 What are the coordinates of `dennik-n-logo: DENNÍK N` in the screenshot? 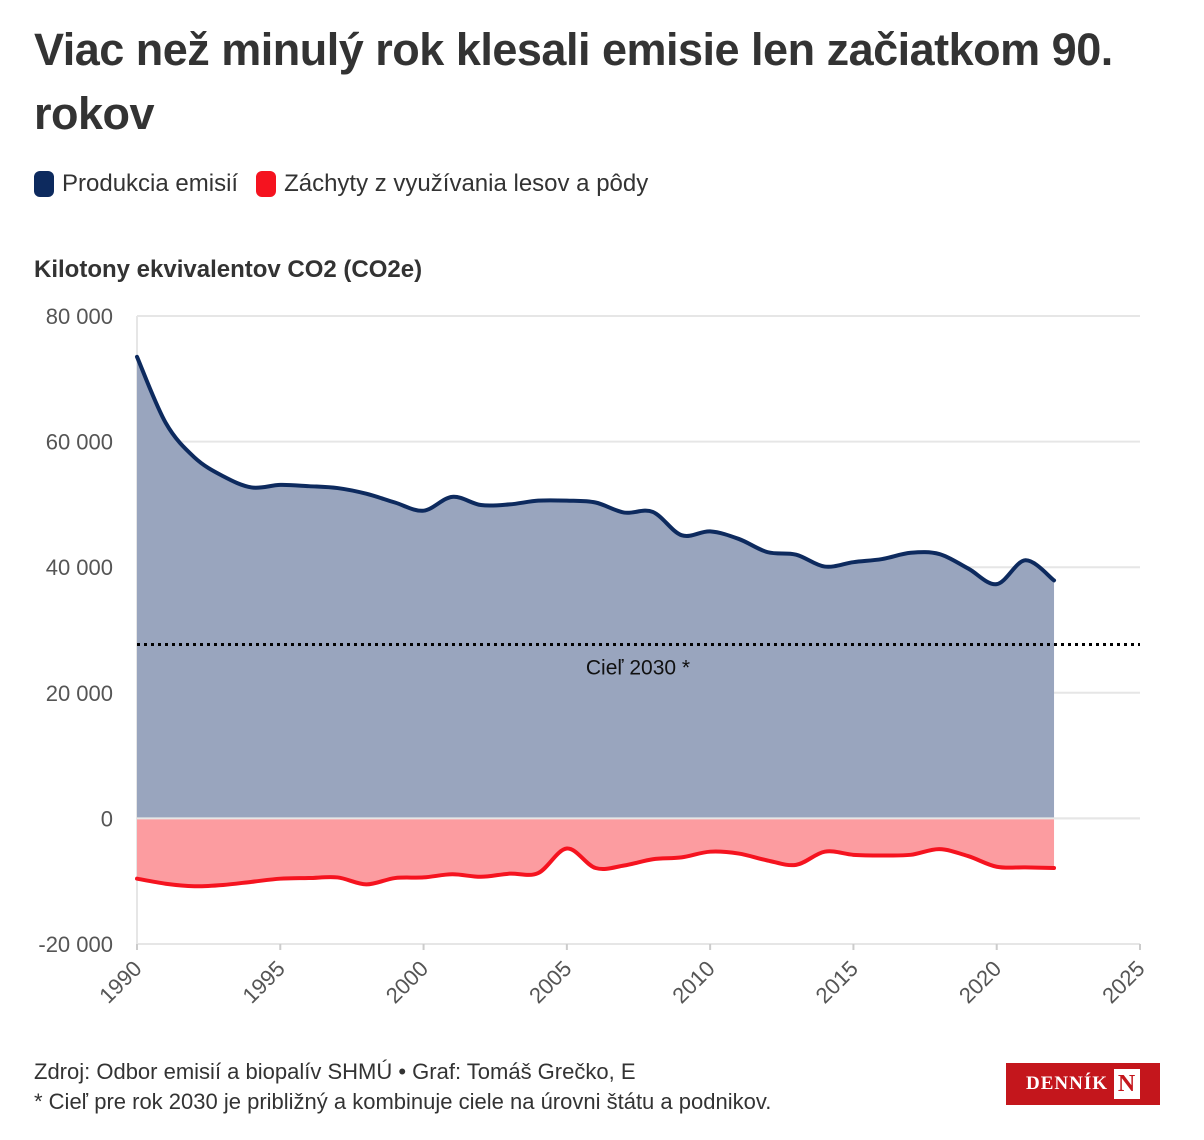 It's located at (1083, 1084).